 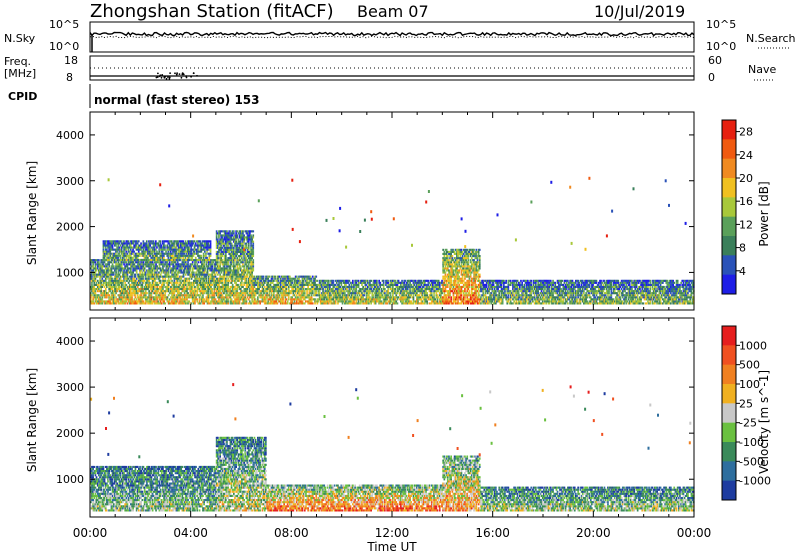 What do you see at coordinates (69, 77) in the screenshot?
I see `freq-tick-bottom: 8` at bounding box center [69, 77].